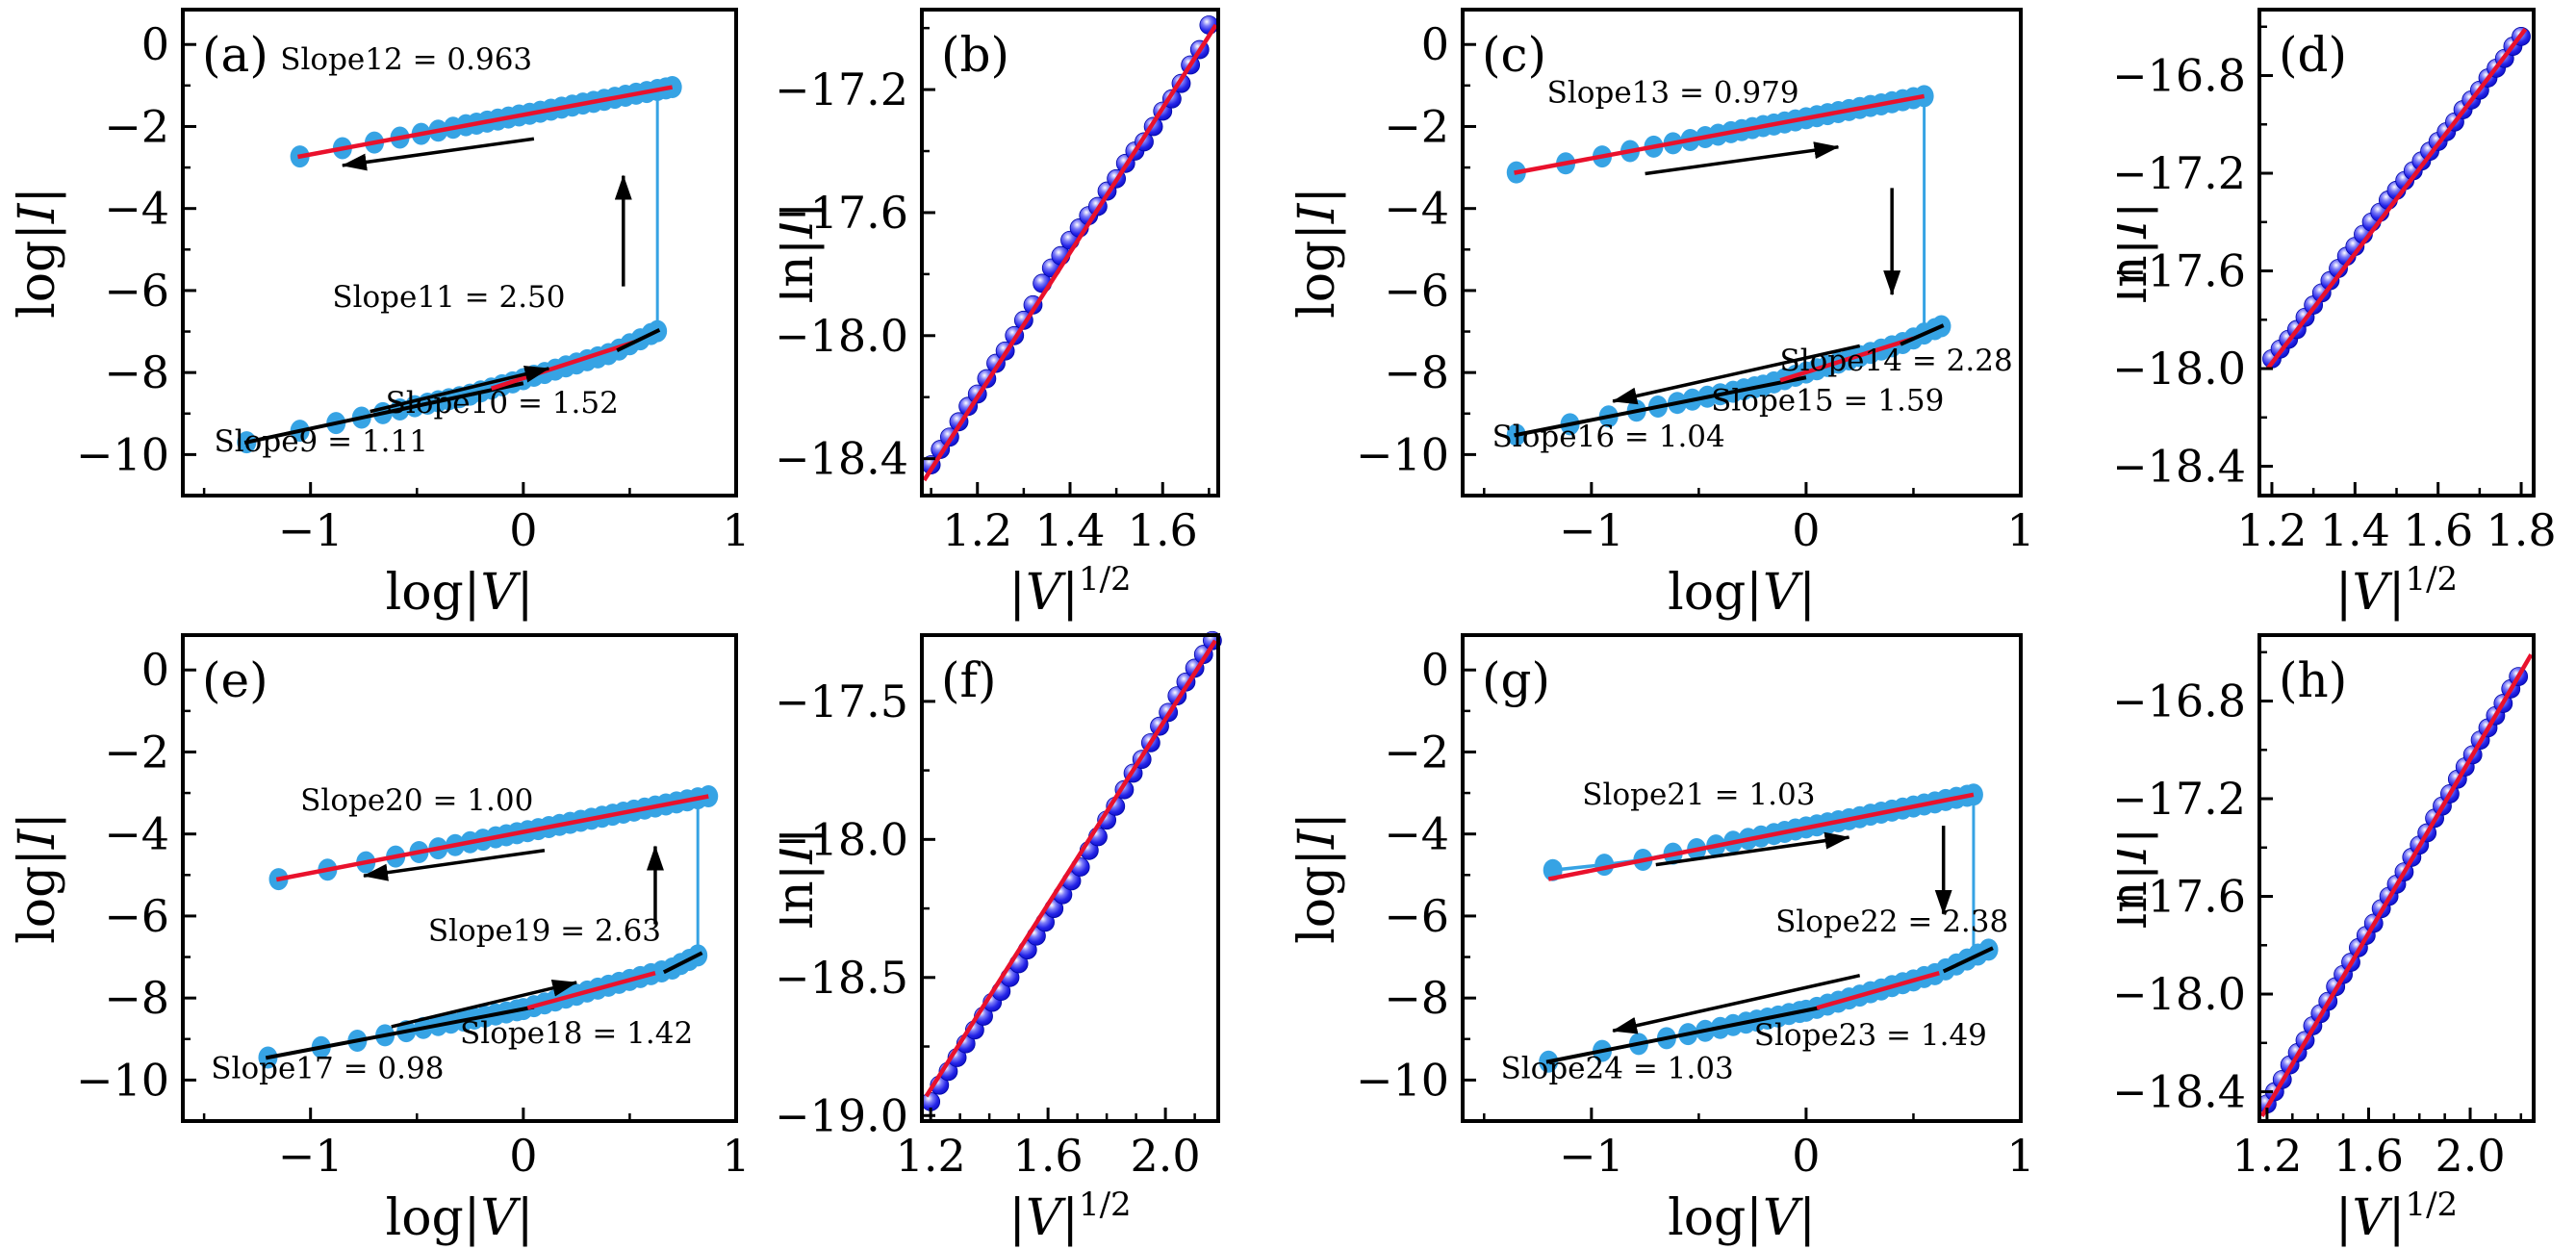 The height and width of the screenshot is (1250, 2576). What do you see at coordinates (1870, 1035) in the screenshot?
I see `slope-annotation-3: Slope23 = 1.49` at bounding box center [1870, 1035].